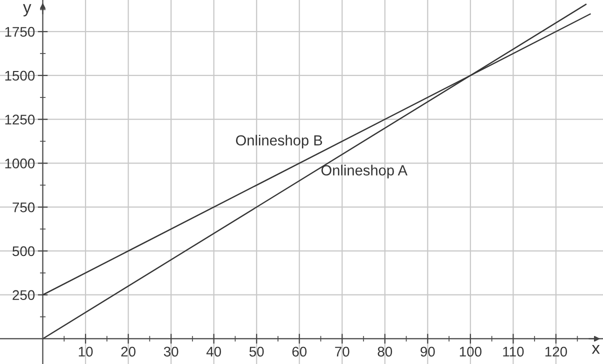  Describe the element at coordinates (171, 351) in the screenshot. I see `x-tick-label: 30` at that location.